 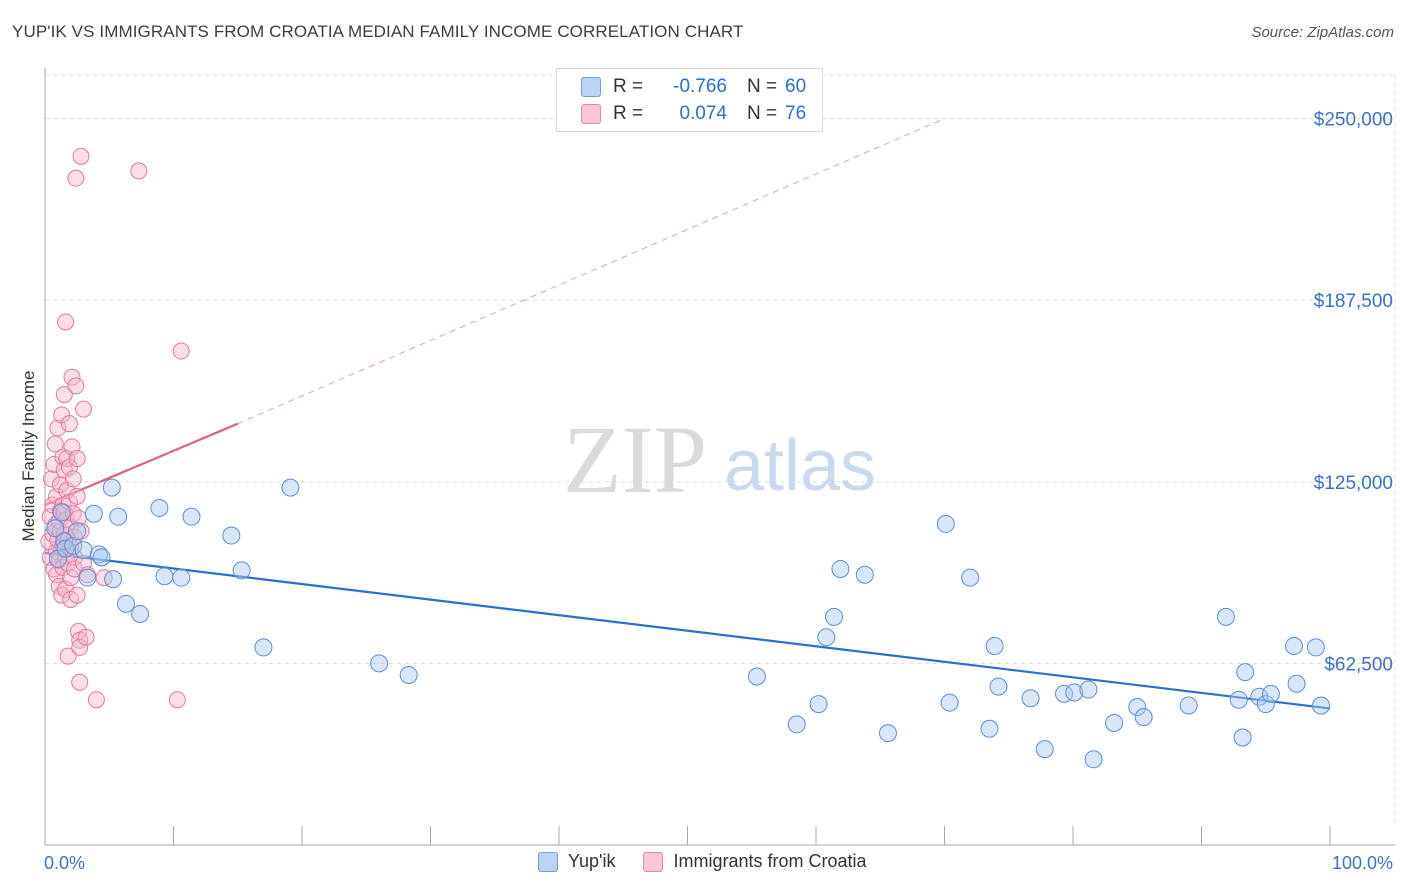 I want to click on watermark-zip: ZIP, so click(x=635, y=459).